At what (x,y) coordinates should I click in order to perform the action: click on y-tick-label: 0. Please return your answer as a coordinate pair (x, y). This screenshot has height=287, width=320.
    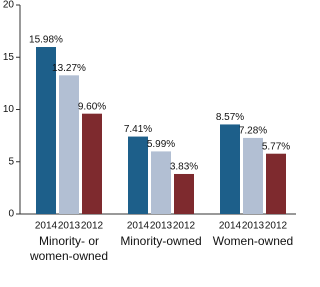
    Looking at the image, I should click on (11, 214).